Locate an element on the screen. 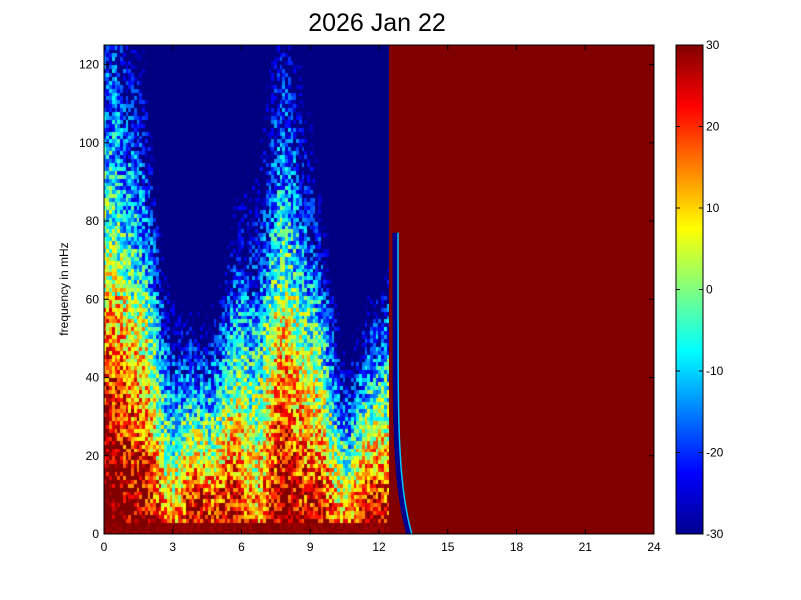 This screenshot has height=600, width=801. x-tick-label: 9 is located at coordinates (310, 547).